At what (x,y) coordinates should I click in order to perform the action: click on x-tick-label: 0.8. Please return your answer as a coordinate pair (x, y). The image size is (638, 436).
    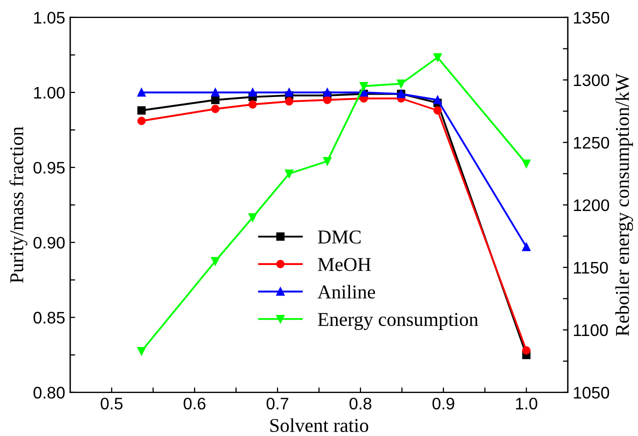
    Looking at the image, I should click on (361, 404).